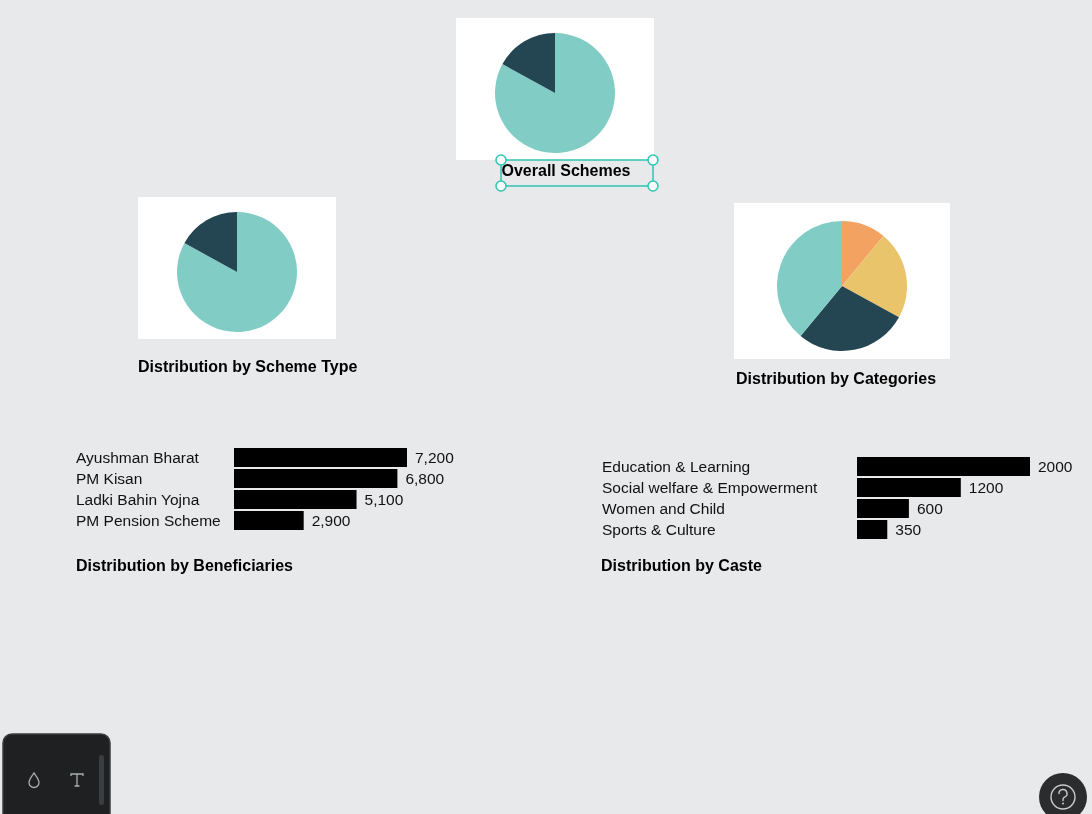 The image size is (1092, 814). I want to click on data-label: 5,100, so click(384, 499).